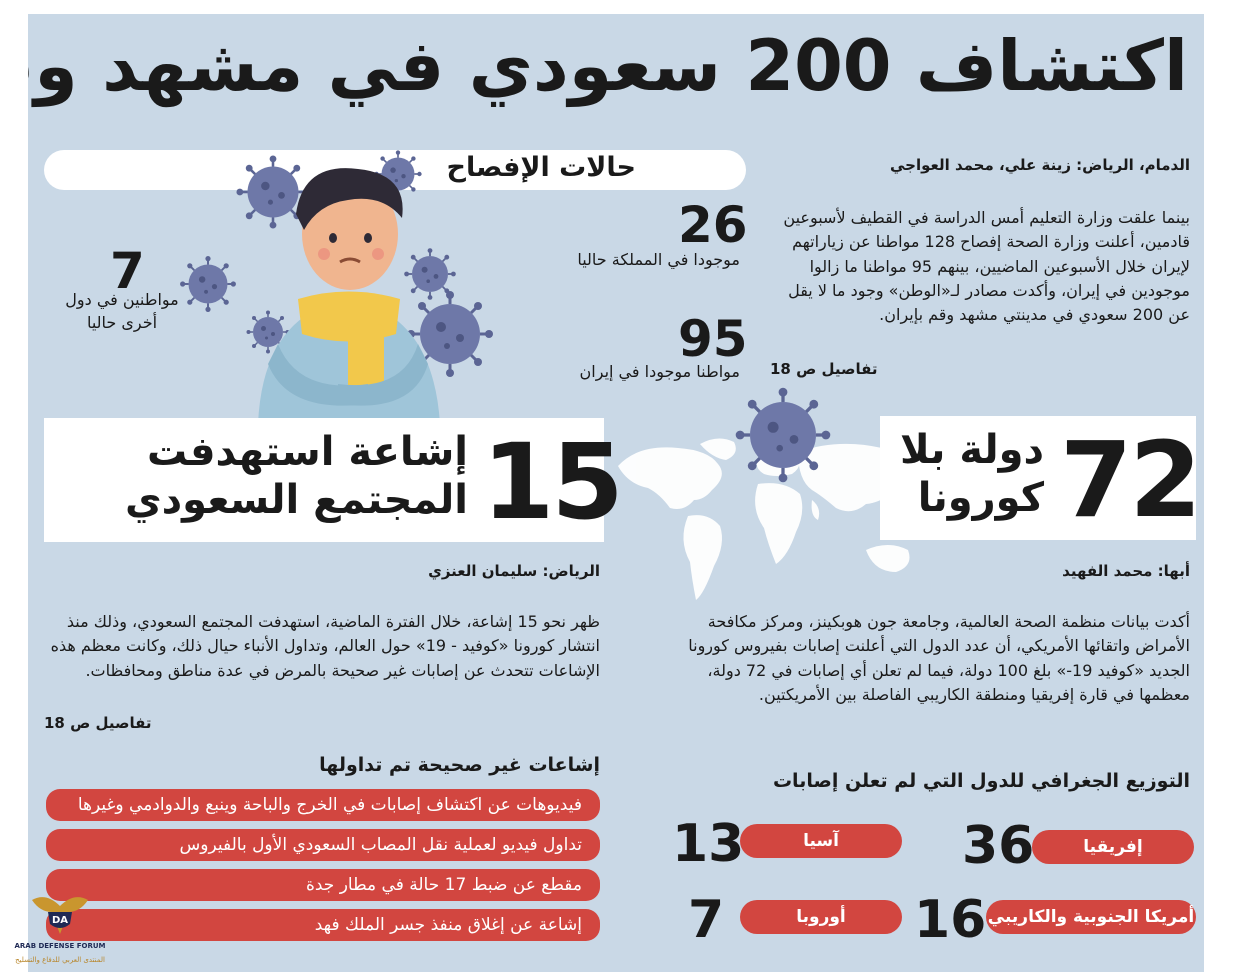  What do you see at coordinates (307, 452) in the screenshot?
I see `rumors-line-1: إشاعة استهدفت` at bounding box center [307, 452].